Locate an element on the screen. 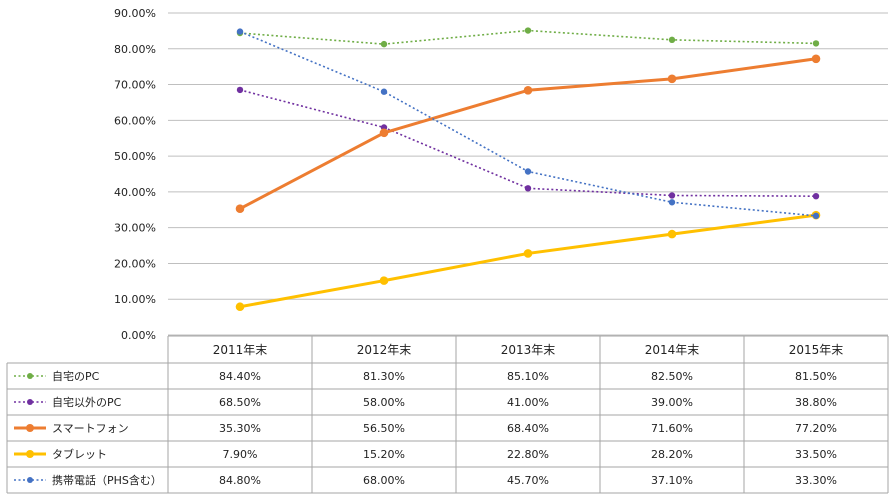 The height and width of the screenshot is (498, 895). table-value: 56.50% is located at coordinates (384, 428).